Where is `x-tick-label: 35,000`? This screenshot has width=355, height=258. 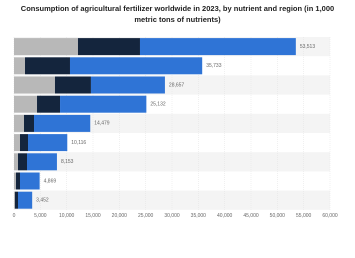
x-tick-label: 35,000 is located at coordinates (199, 216).